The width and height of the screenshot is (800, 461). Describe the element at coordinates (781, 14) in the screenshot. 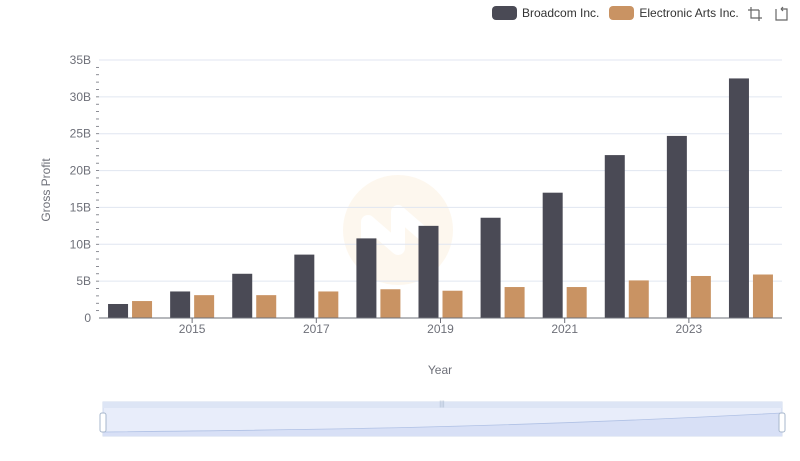

I see `restore-icon` at that location.